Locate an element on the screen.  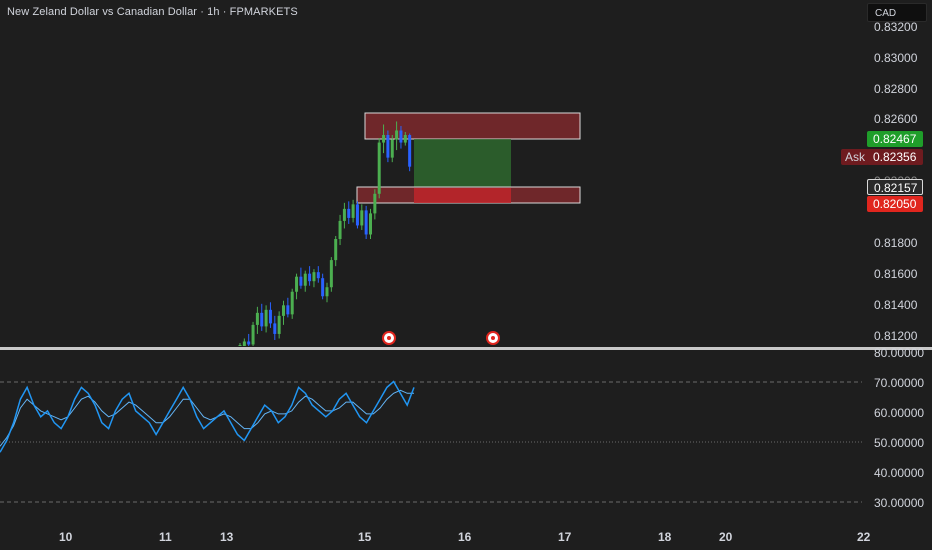
pane-divider is located at coordinates (466, 348).